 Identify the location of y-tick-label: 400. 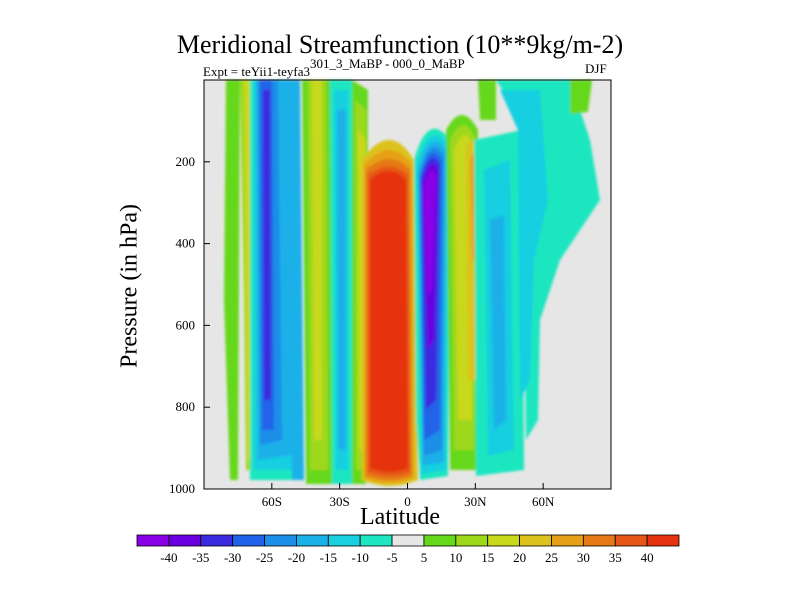
(186, 243).